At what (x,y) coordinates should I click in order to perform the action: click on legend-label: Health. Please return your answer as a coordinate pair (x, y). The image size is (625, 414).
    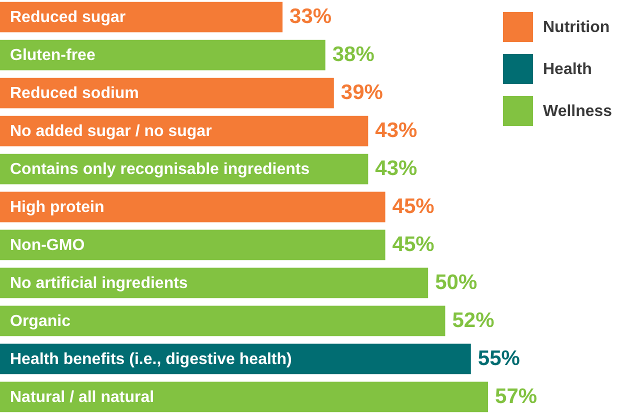
    Looking at the image, I should click on (567, 69).